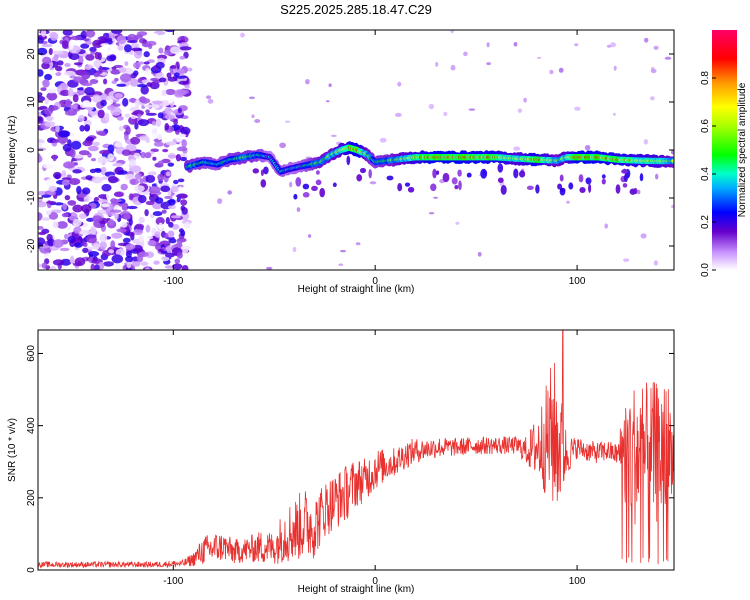  Describe the element at coordinates (708, 174) in the screenshot. I see `colorbar-ticks: 0.0 0.2 0.4 0.6 0.8` at that location.